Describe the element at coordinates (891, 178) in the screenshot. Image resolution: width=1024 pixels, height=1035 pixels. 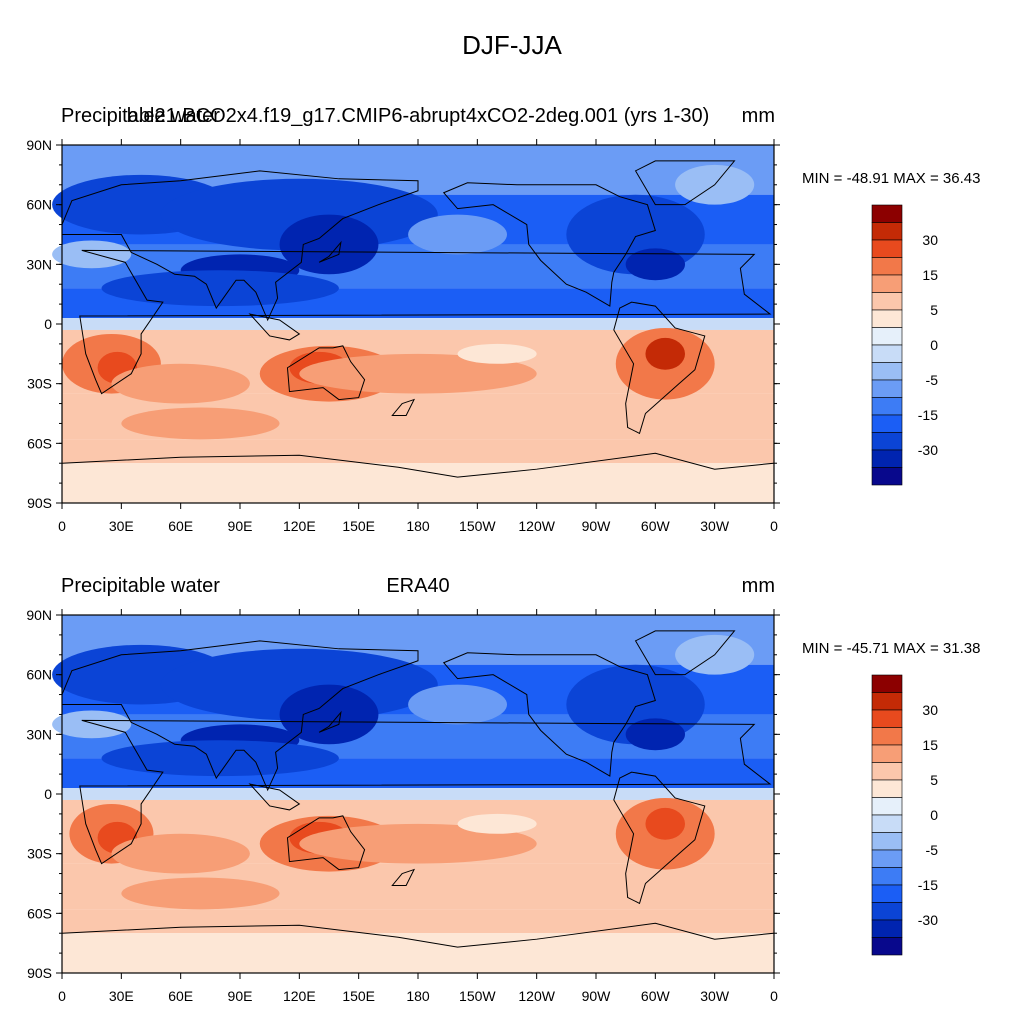
I see `min-max-label: MIN = -48.91 MAX = 36.43` at that location.